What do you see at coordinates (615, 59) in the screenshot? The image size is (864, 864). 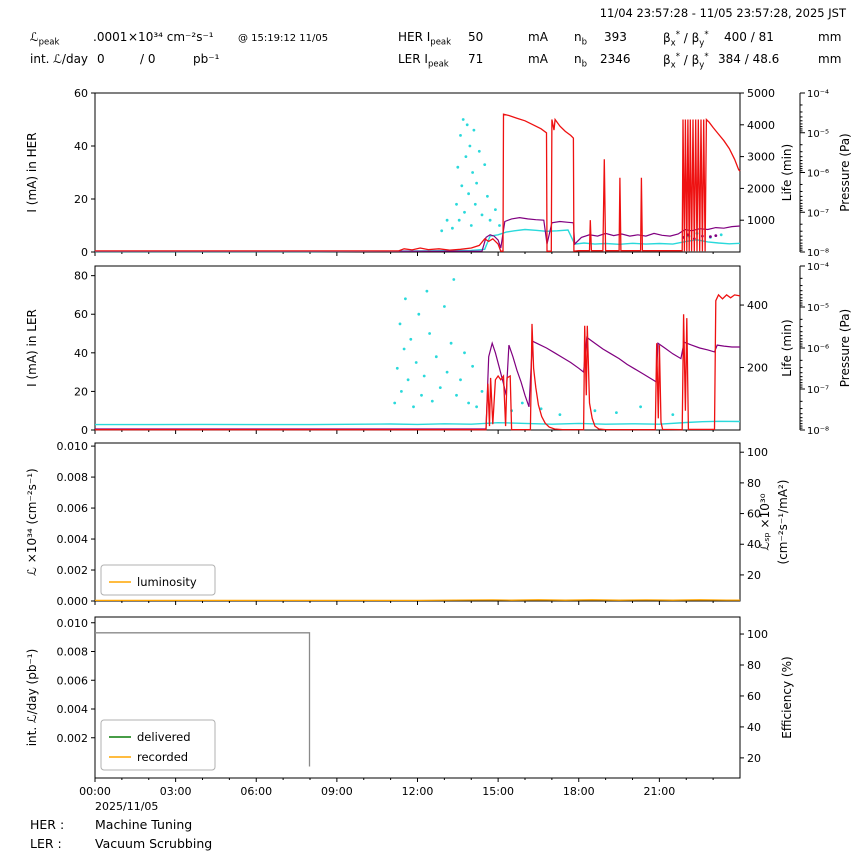 I see `ler-nb-value: 2346` at bounding box center [615, 59].